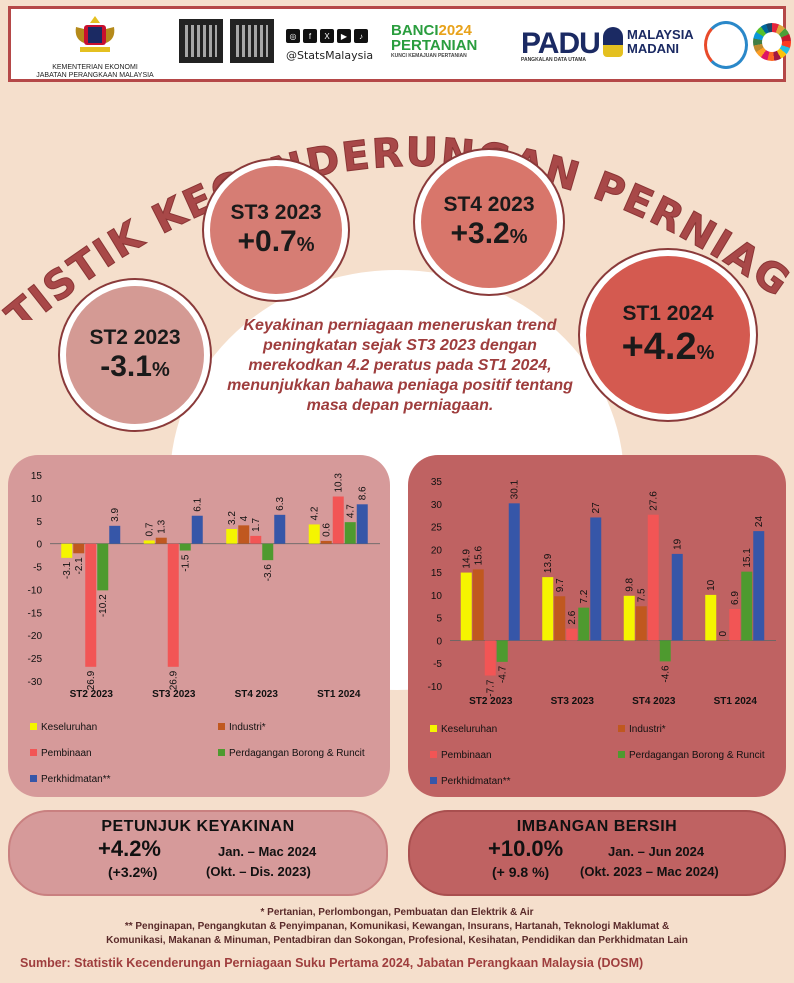 This screenshot has height=983, width=794. I want to click on data-label: 27, so click(596, 508).